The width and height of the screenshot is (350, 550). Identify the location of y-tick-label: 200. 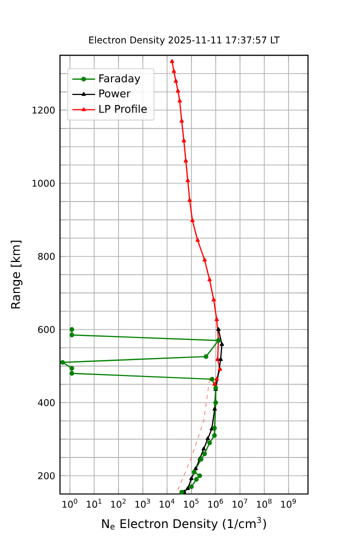
(46, 476).